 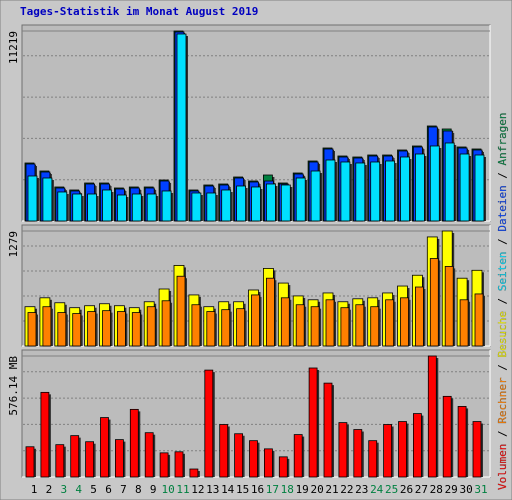 What do you see at coordinates (63, 489) in the screenshot?
I see `x-tick-label: 3` at bounding box center [63, 489].